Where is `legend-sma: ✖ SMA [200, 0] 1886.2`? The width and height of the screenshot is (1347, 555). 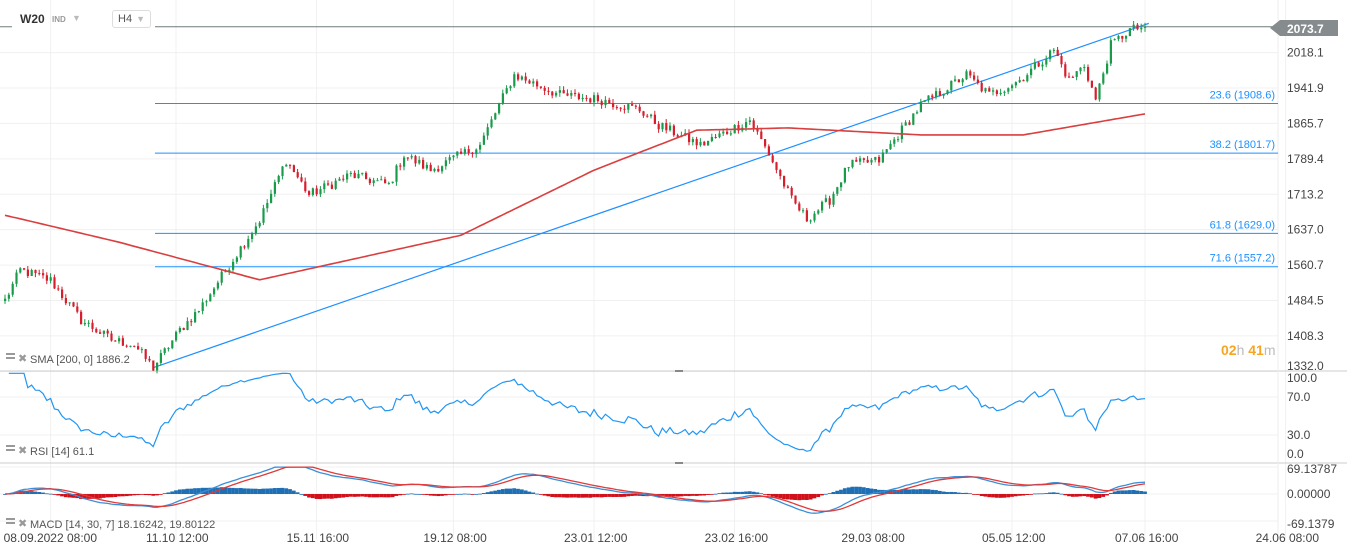
legend-sma: ✖ SMA [200, 0] 1886.2 is located at coordinates (68, 359).